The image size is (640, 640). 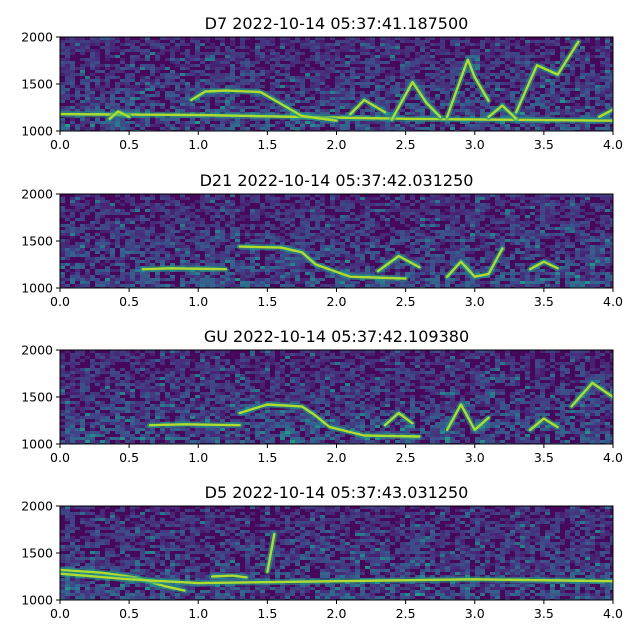 I want to click on panel-title: D21 2022-10-14 05:37:42.031250, so click(x=337, y=180).